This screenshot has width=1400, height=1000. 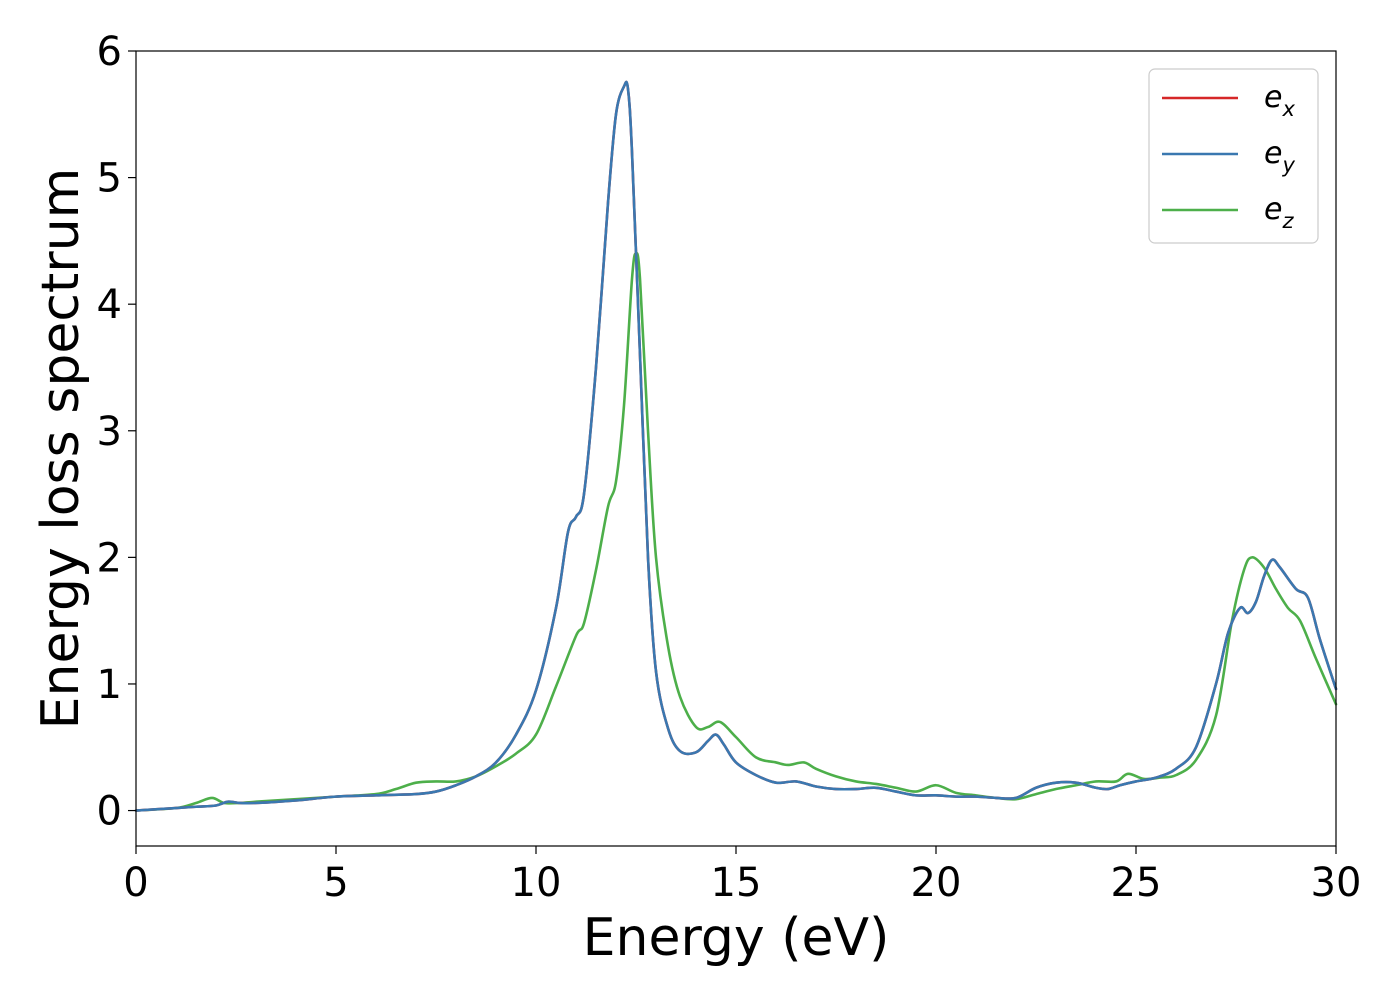 What do you see at coordinates (109, 685) in the screenshot?
I see `y-tick-label: 1` at bounding box center [109, 685].